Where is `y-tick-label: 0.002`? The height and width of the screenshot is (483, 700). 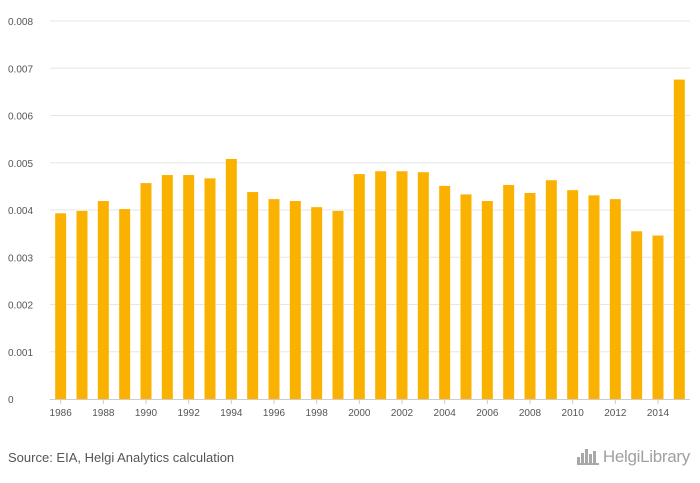 y-tick-label: 0.002 is located at coordinates (20, 306).